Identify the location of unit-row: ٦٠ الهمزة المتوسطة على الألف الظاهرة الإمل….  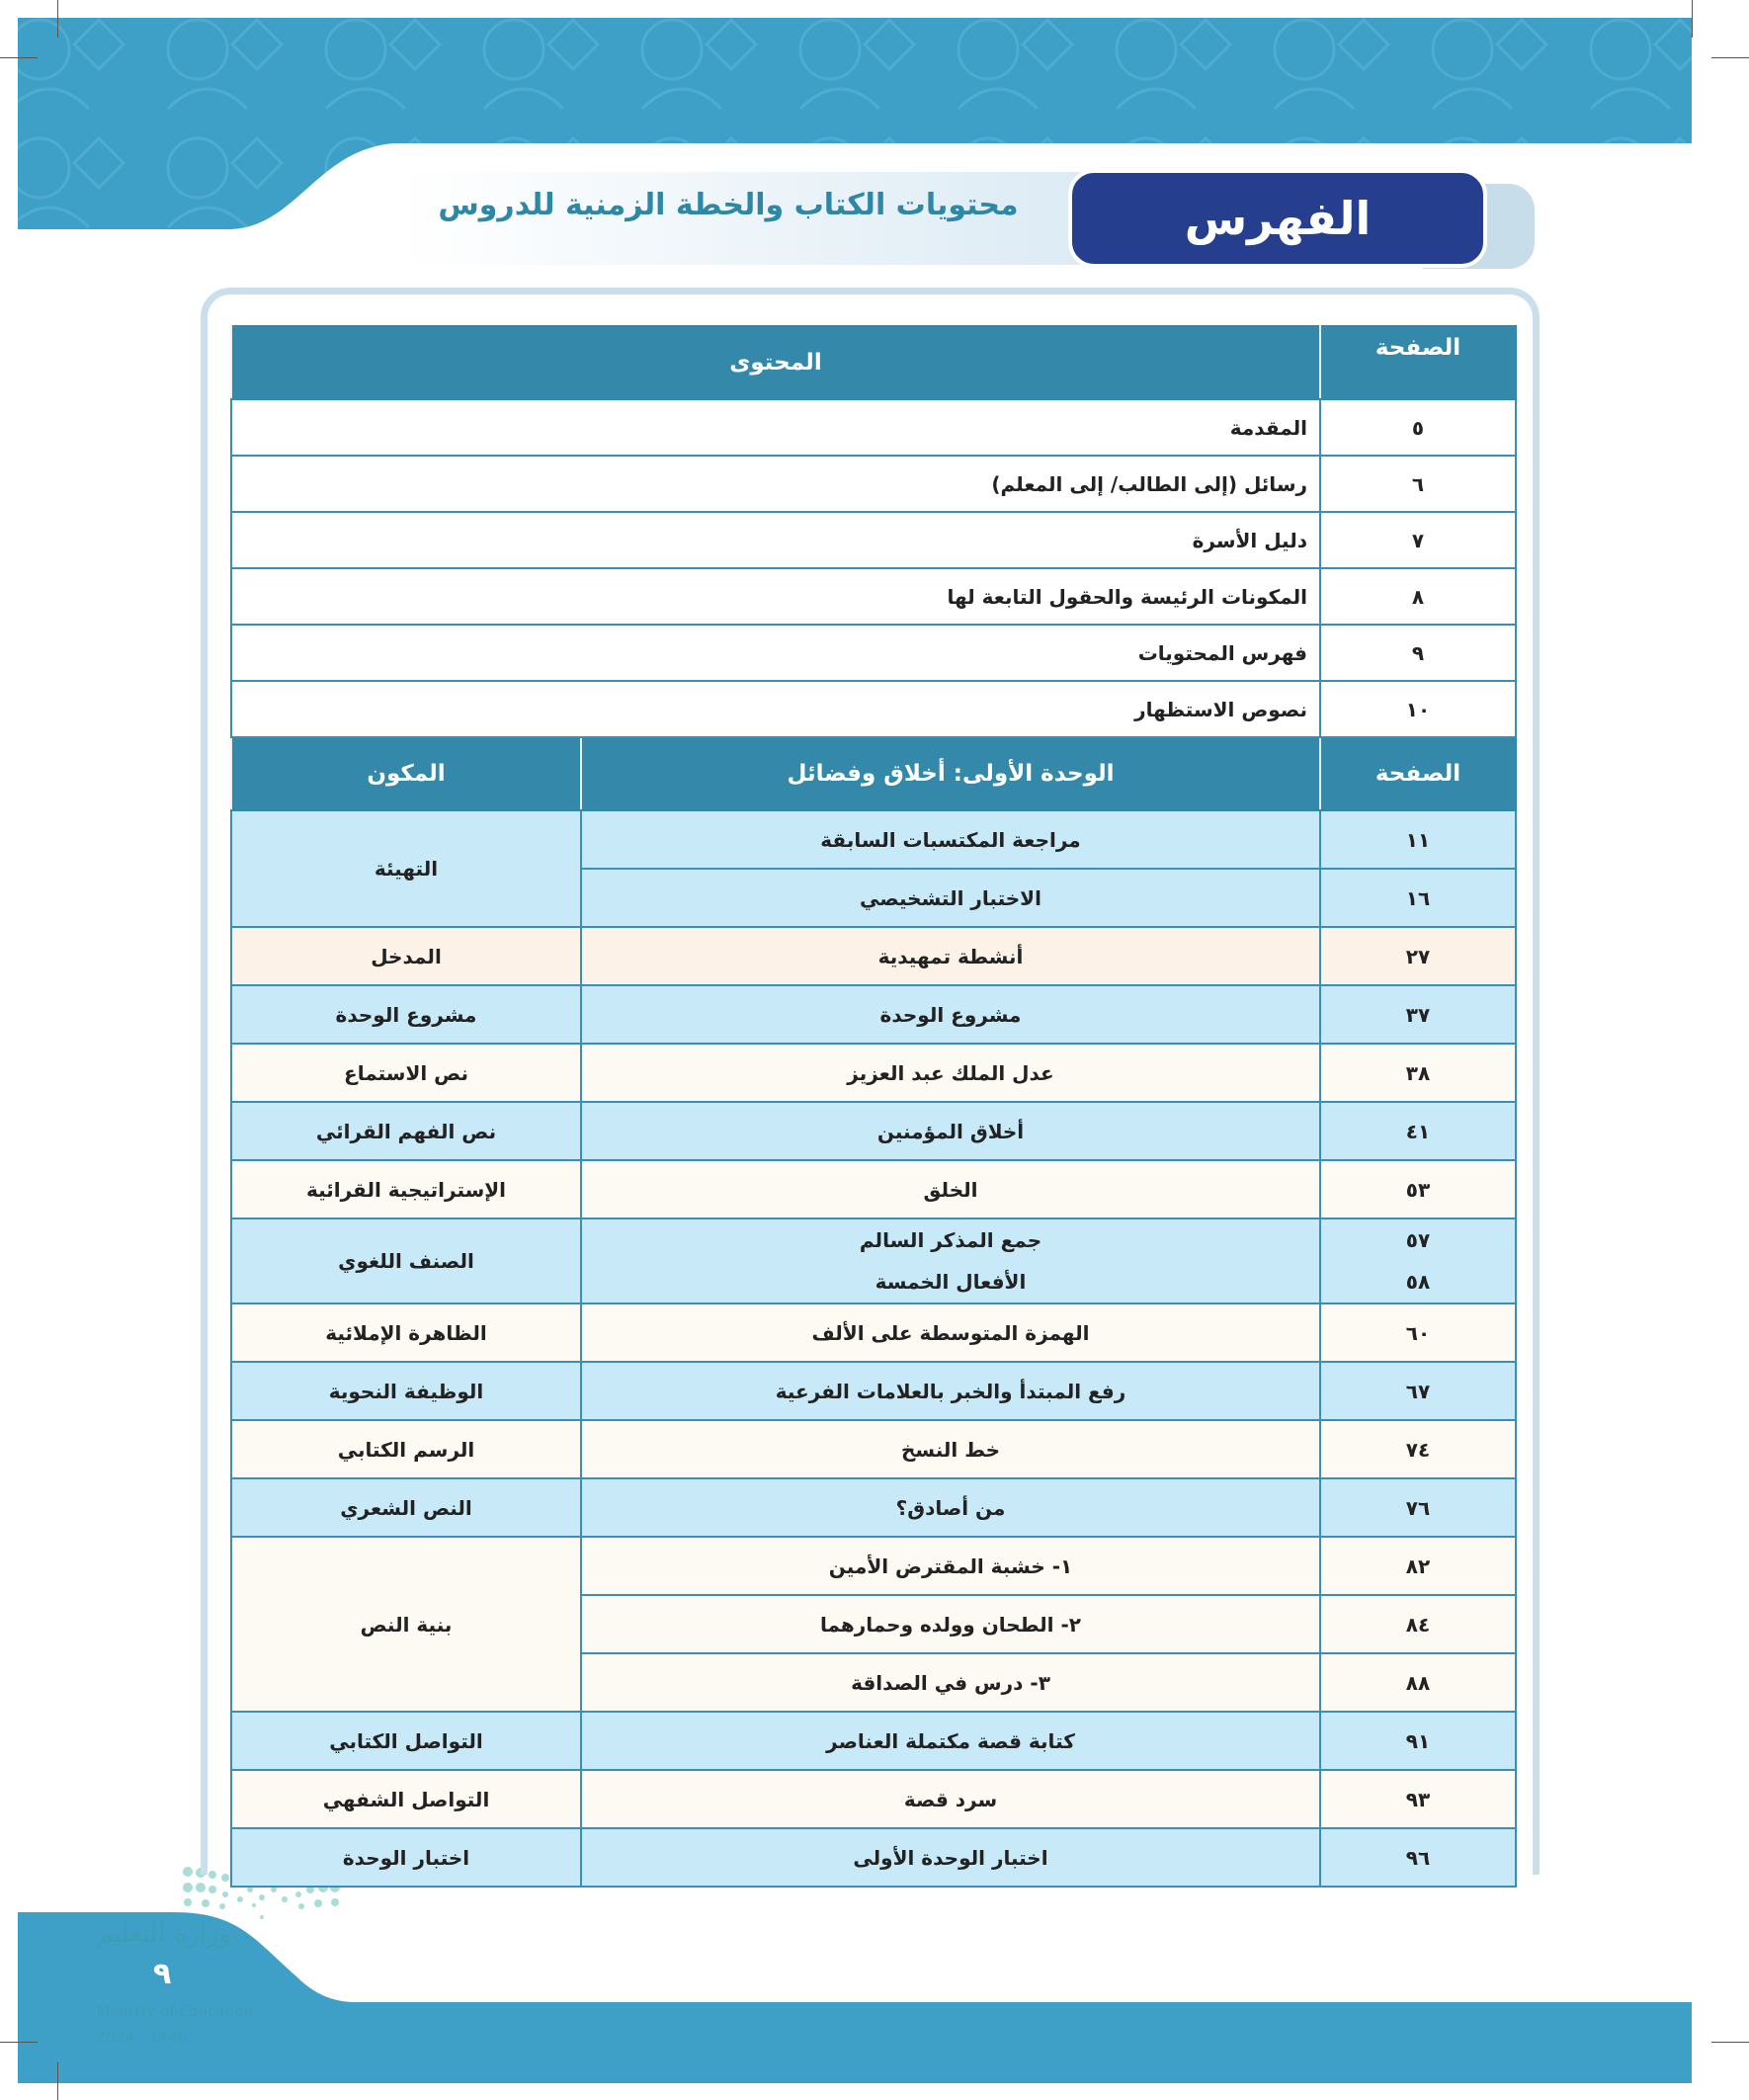
(874, 1332).